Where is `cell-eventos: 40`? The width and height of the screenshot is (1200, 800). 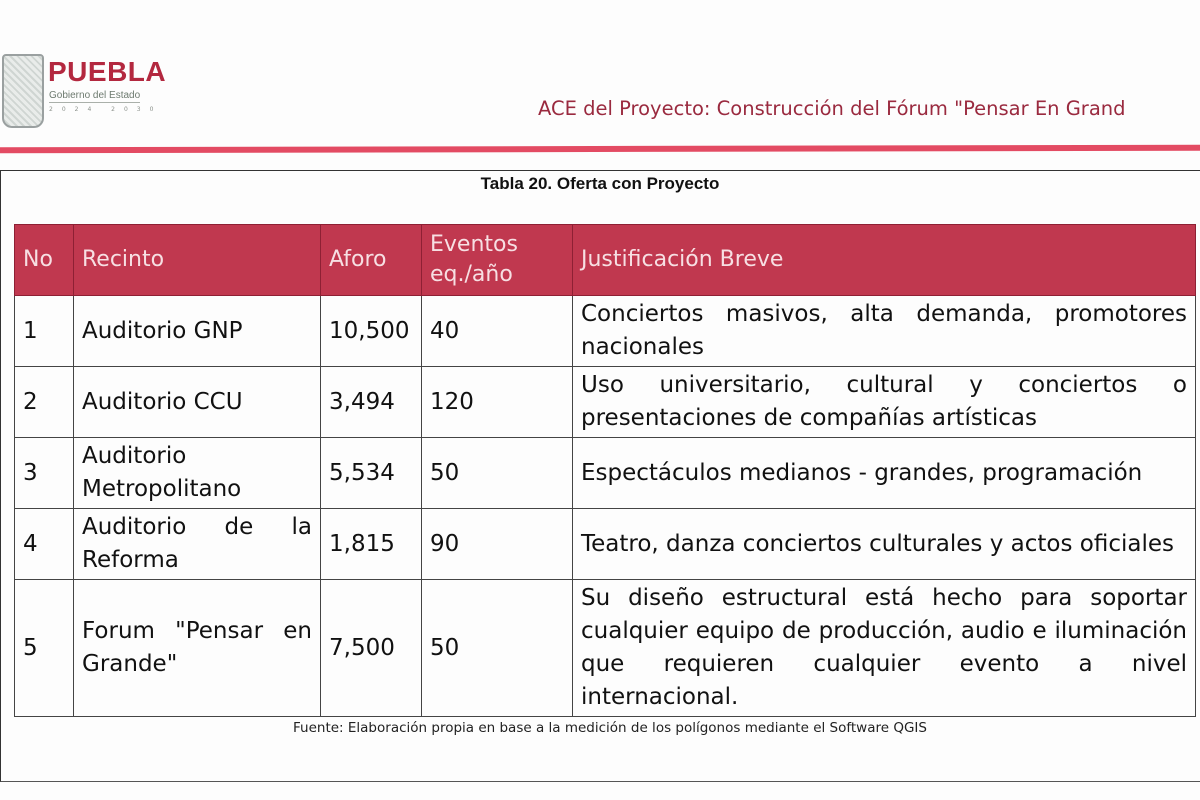 cell-eventos: 40 is located at coordinates (497, 331).